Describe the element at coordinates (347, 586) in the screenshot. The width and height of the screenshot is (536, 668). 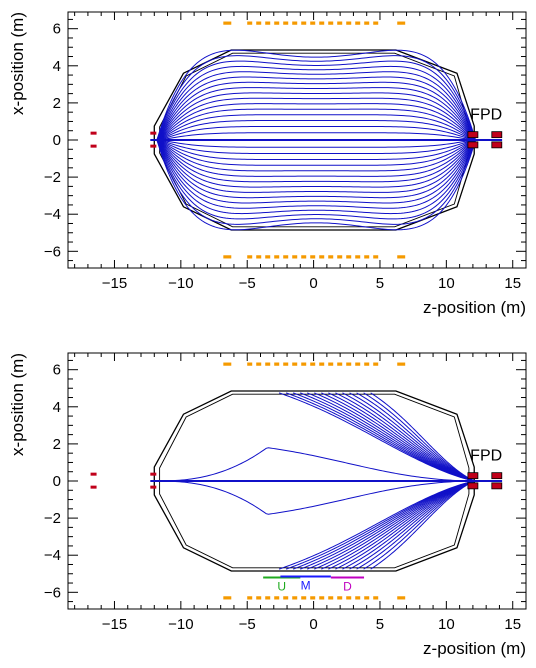
I see `segment-label: D` at that location.